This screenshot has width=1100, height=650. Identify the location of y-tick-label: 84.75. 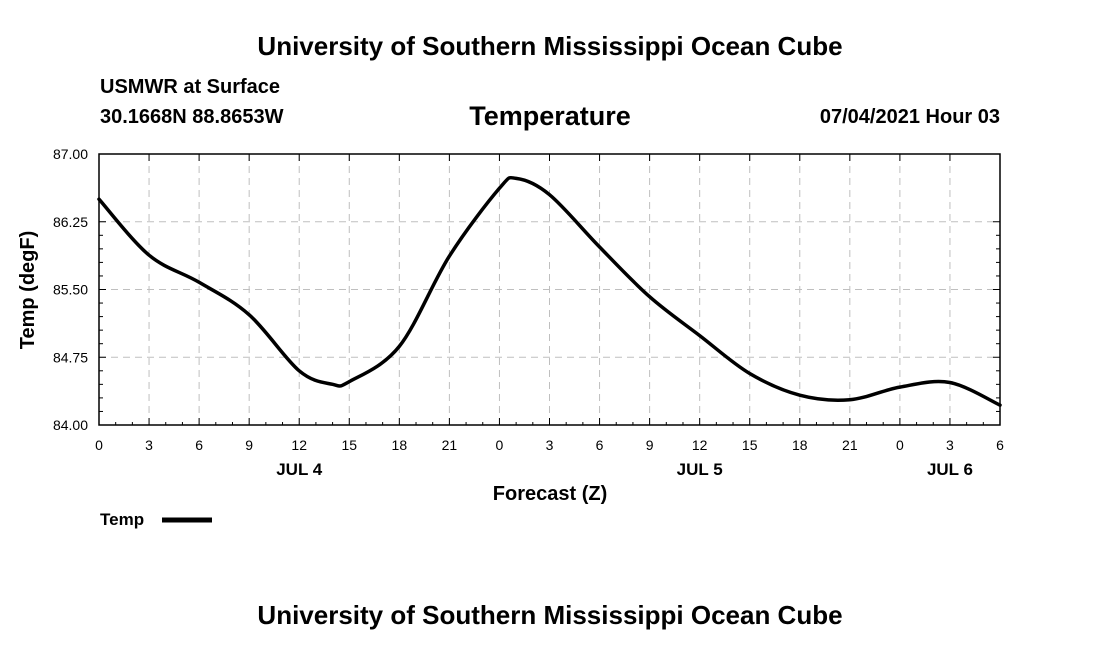
(70, 357).